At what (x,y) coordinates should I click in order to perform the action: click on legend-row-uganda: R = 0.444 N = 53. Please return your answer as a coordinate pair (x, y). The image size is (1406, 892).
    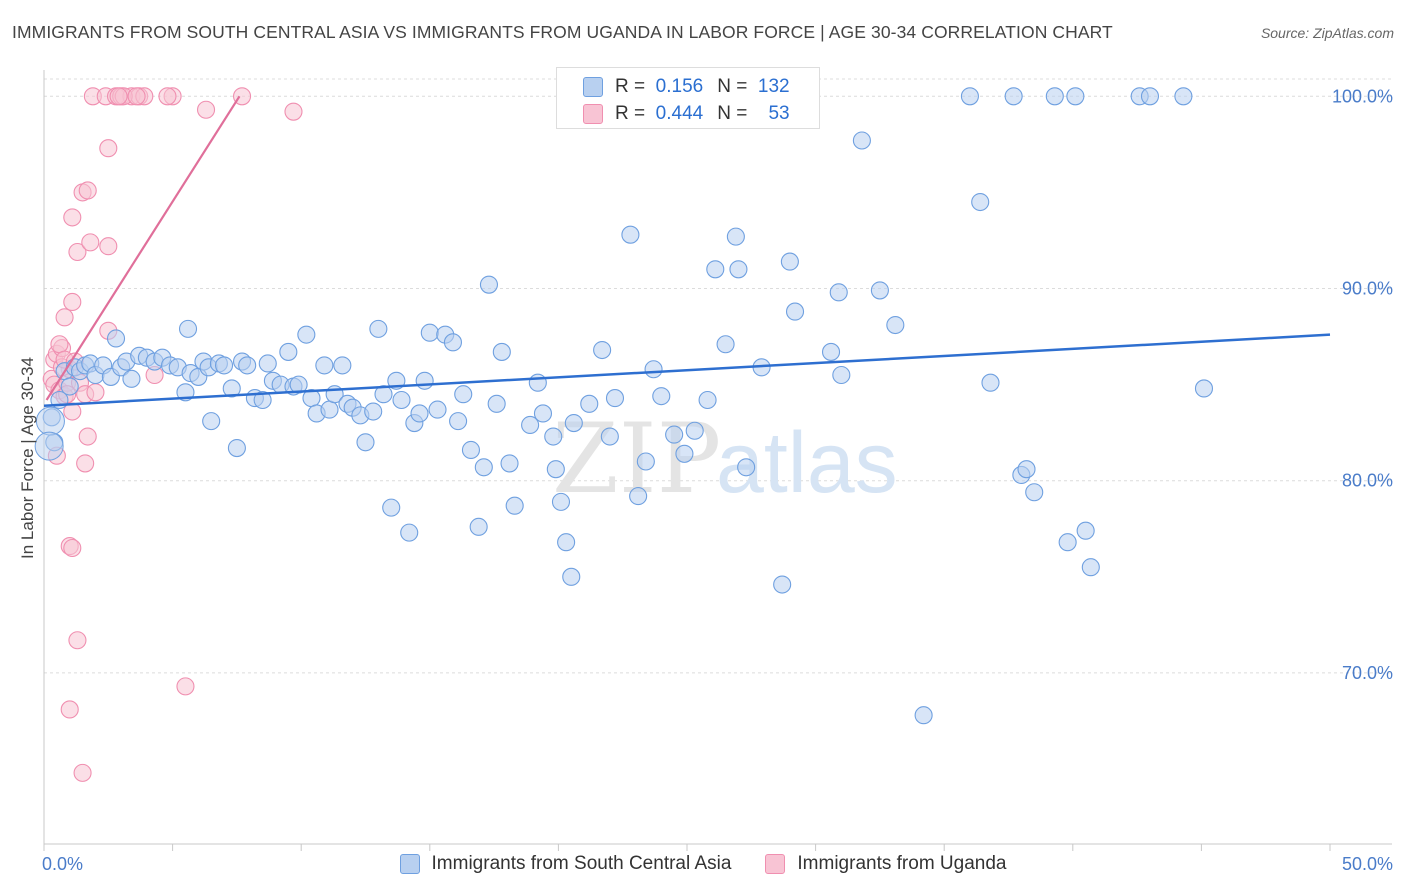
    Looking at the image, I should click on (686, 114).